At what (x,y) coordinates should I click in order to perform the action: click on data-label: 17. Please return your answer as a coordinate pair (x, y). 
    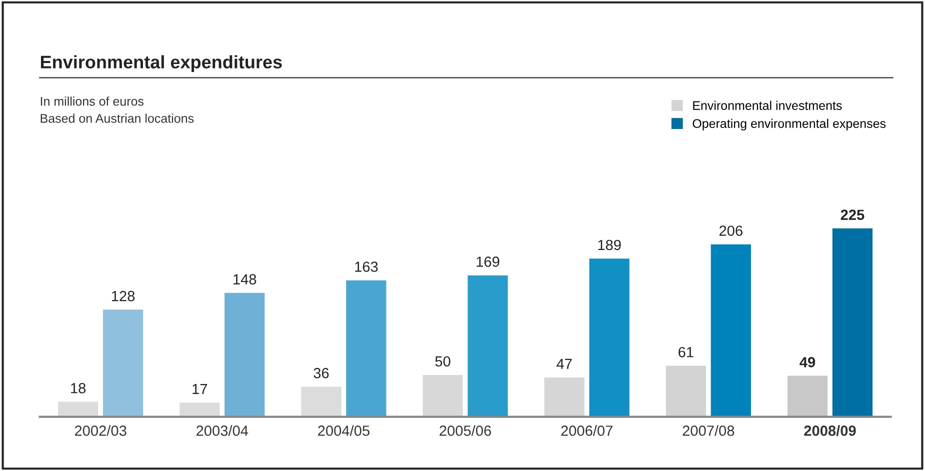
    Looking at the image, I should click on (200, 389).